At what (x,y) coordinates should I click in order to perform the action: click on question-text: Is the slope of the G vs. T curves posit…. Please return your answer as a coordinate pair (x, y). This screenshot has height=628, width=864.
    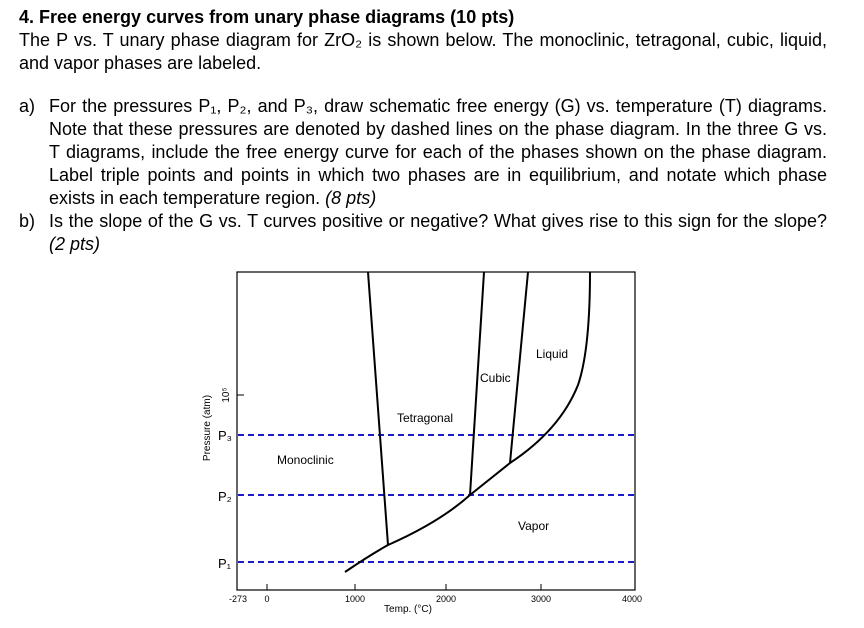
    Looking at the image, I should click on (438, 221).